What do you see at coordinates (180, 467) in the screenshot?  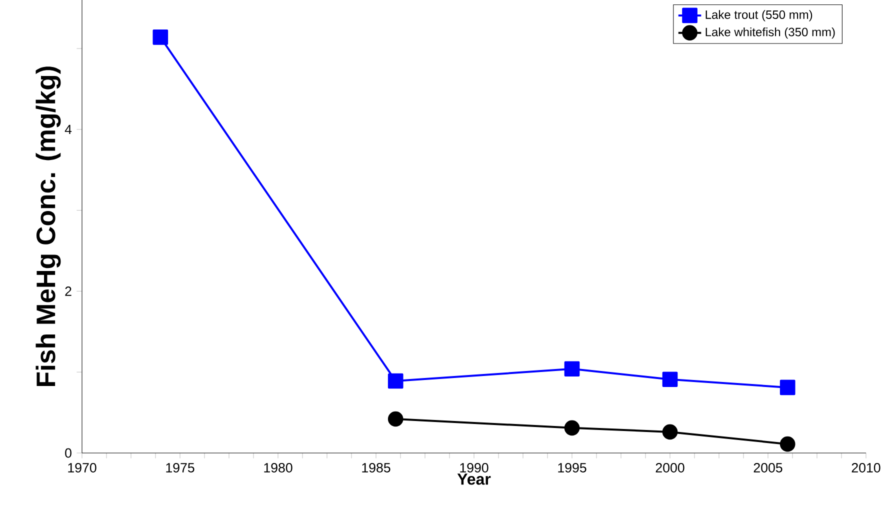 I see `x-tick-label: 1975` at bounding box center [180, 467].